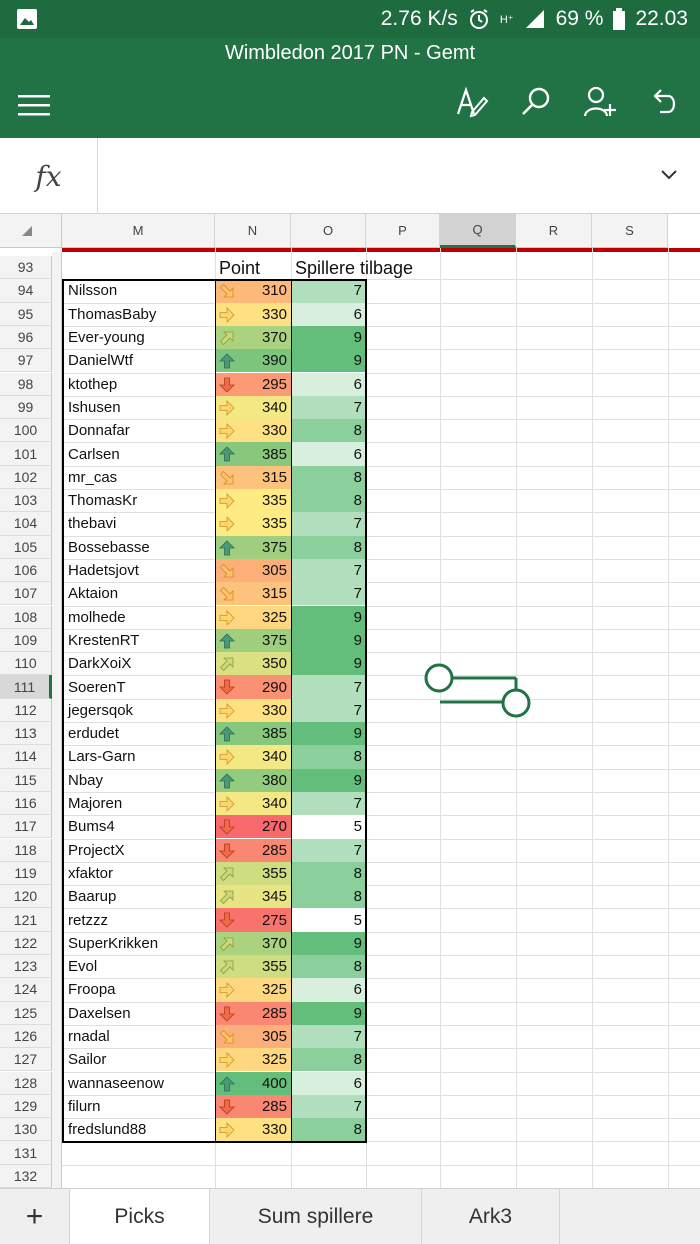 This screenshot has width=700, height=1244. Describe the element at coordinates (116, 1083) in the screenshot. I see `player-name: wannaseenow` at that location.